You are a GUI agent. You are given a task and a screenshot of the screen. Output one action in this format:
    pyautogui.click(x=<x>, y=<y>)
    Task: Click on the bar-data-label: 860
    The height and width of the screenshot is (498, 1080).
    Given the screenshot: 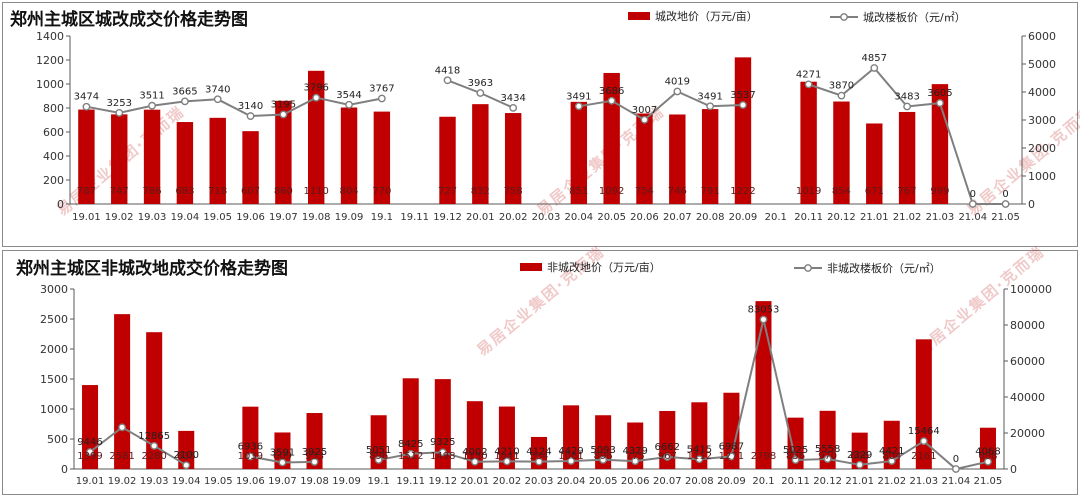 What is the action you would take?
    pyautogui.click(x=283, y=191)
    